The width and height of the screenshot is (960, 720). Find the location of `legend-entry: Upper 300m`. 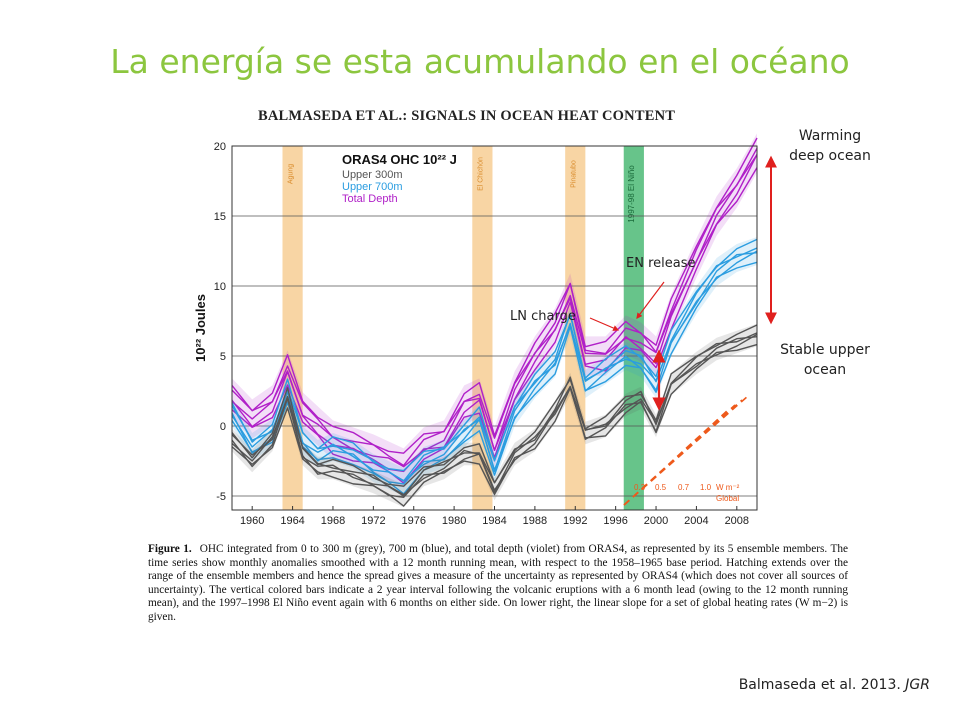

legend-entry: Upper 300m is located at coordinates (372, 175).